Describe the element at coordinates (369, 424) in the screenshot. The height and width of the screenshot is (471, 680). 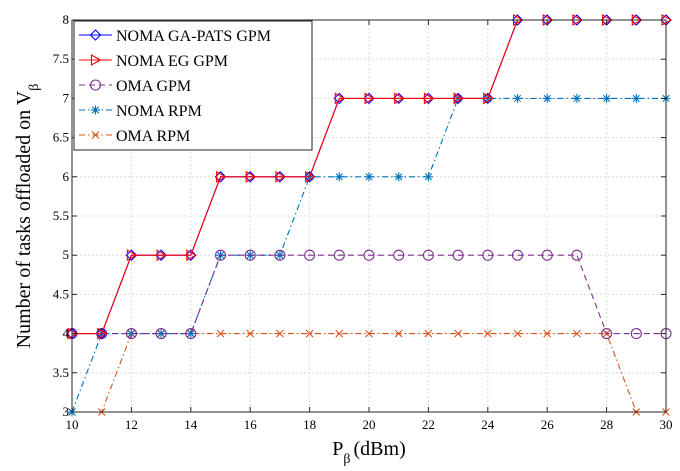
I see `x-tick-label: 20` at that location.